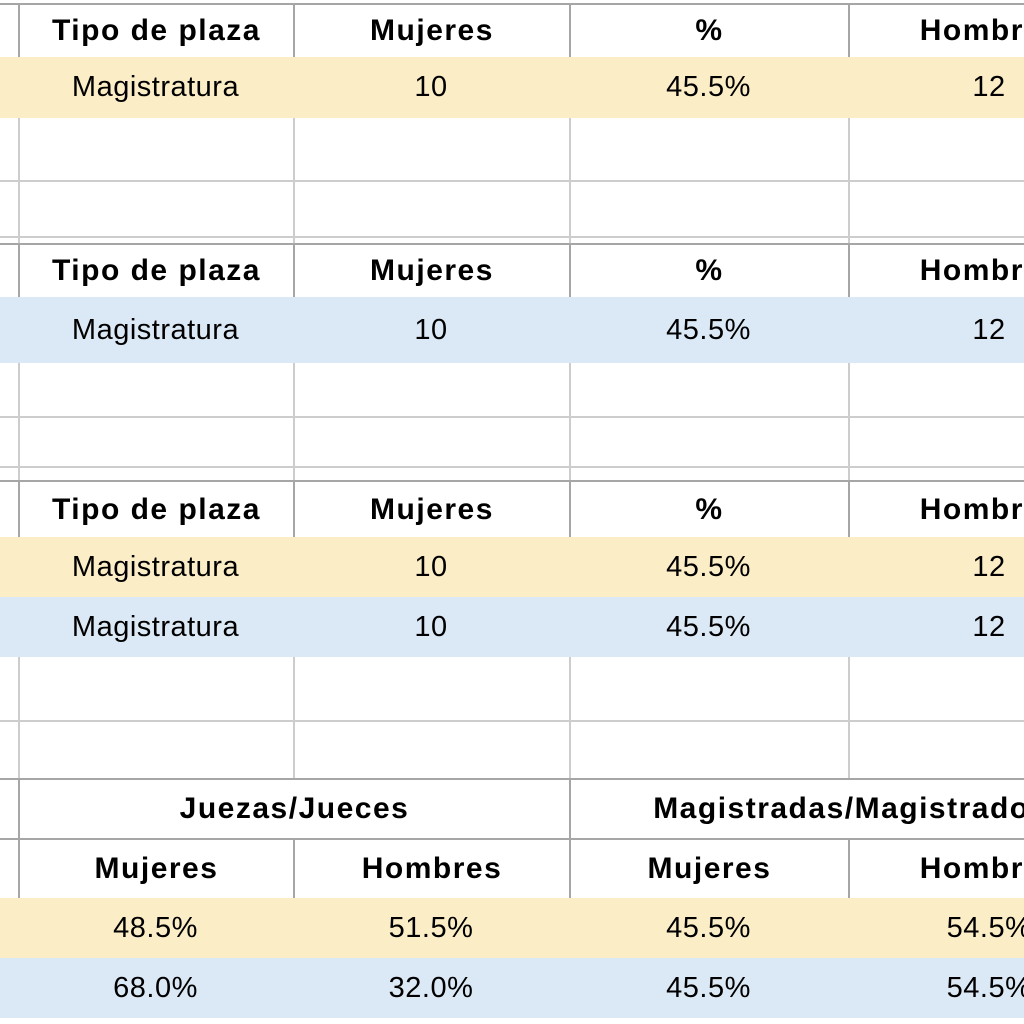 The image size is (1024, 1024). What do you see at coordinates (293, 809) in the screenshot?
I see `group-header-cell-juezas-jueces: Juezas/Jueces` at bounding box center [293, 809].